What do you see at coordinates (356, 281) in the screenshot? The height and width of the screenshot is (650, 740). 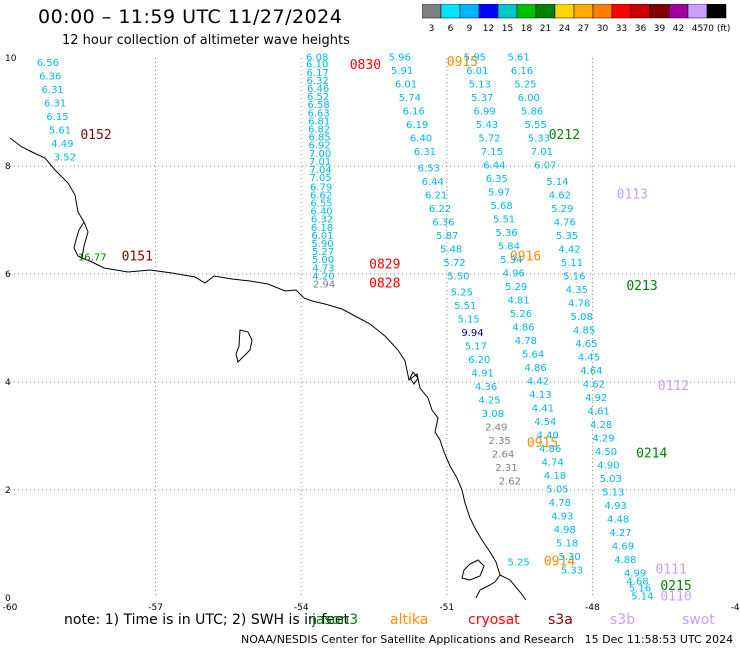 I see `track-0828: 4.202.94 0828` at bounding box center [356, 281].